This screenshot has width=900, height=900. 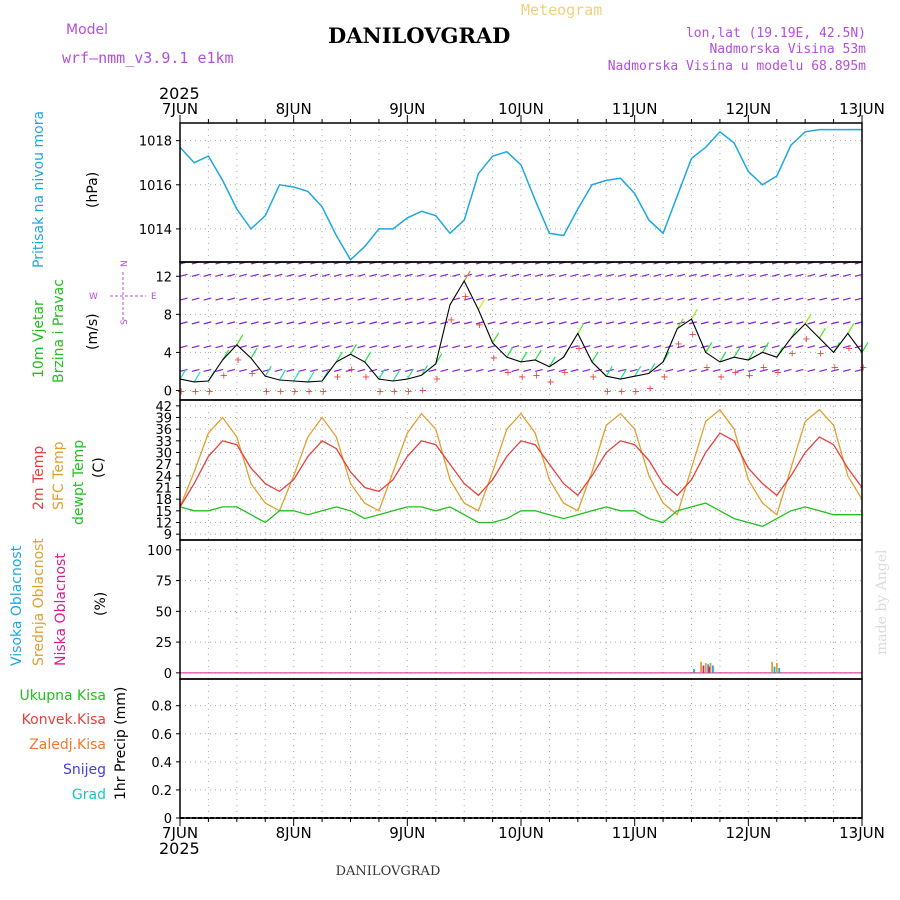 I want to click on bottom-date-label: 10JUN, so click(x=521, y=833).